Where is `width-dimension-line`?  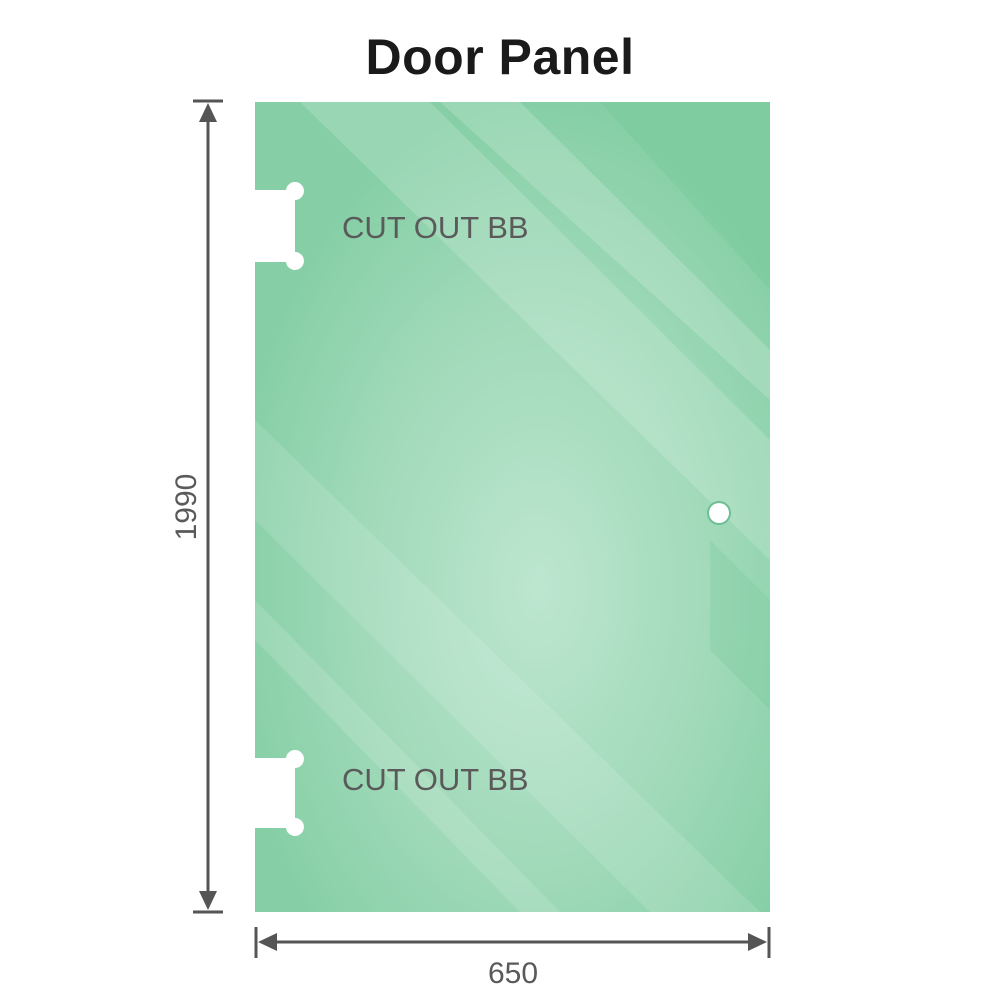 width-dimension-line is located at coordinates (512, 942).